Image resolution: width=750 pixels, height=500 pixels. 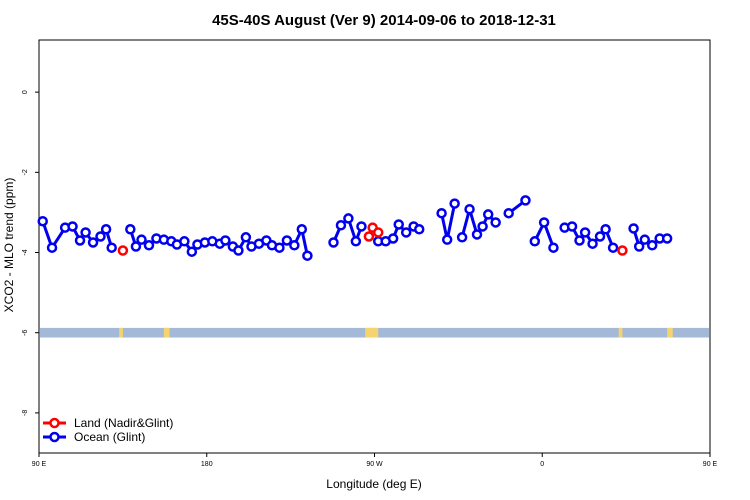 I want to click on legend-item-ocean: Ocean (Glint), so click(x=94, y=437).